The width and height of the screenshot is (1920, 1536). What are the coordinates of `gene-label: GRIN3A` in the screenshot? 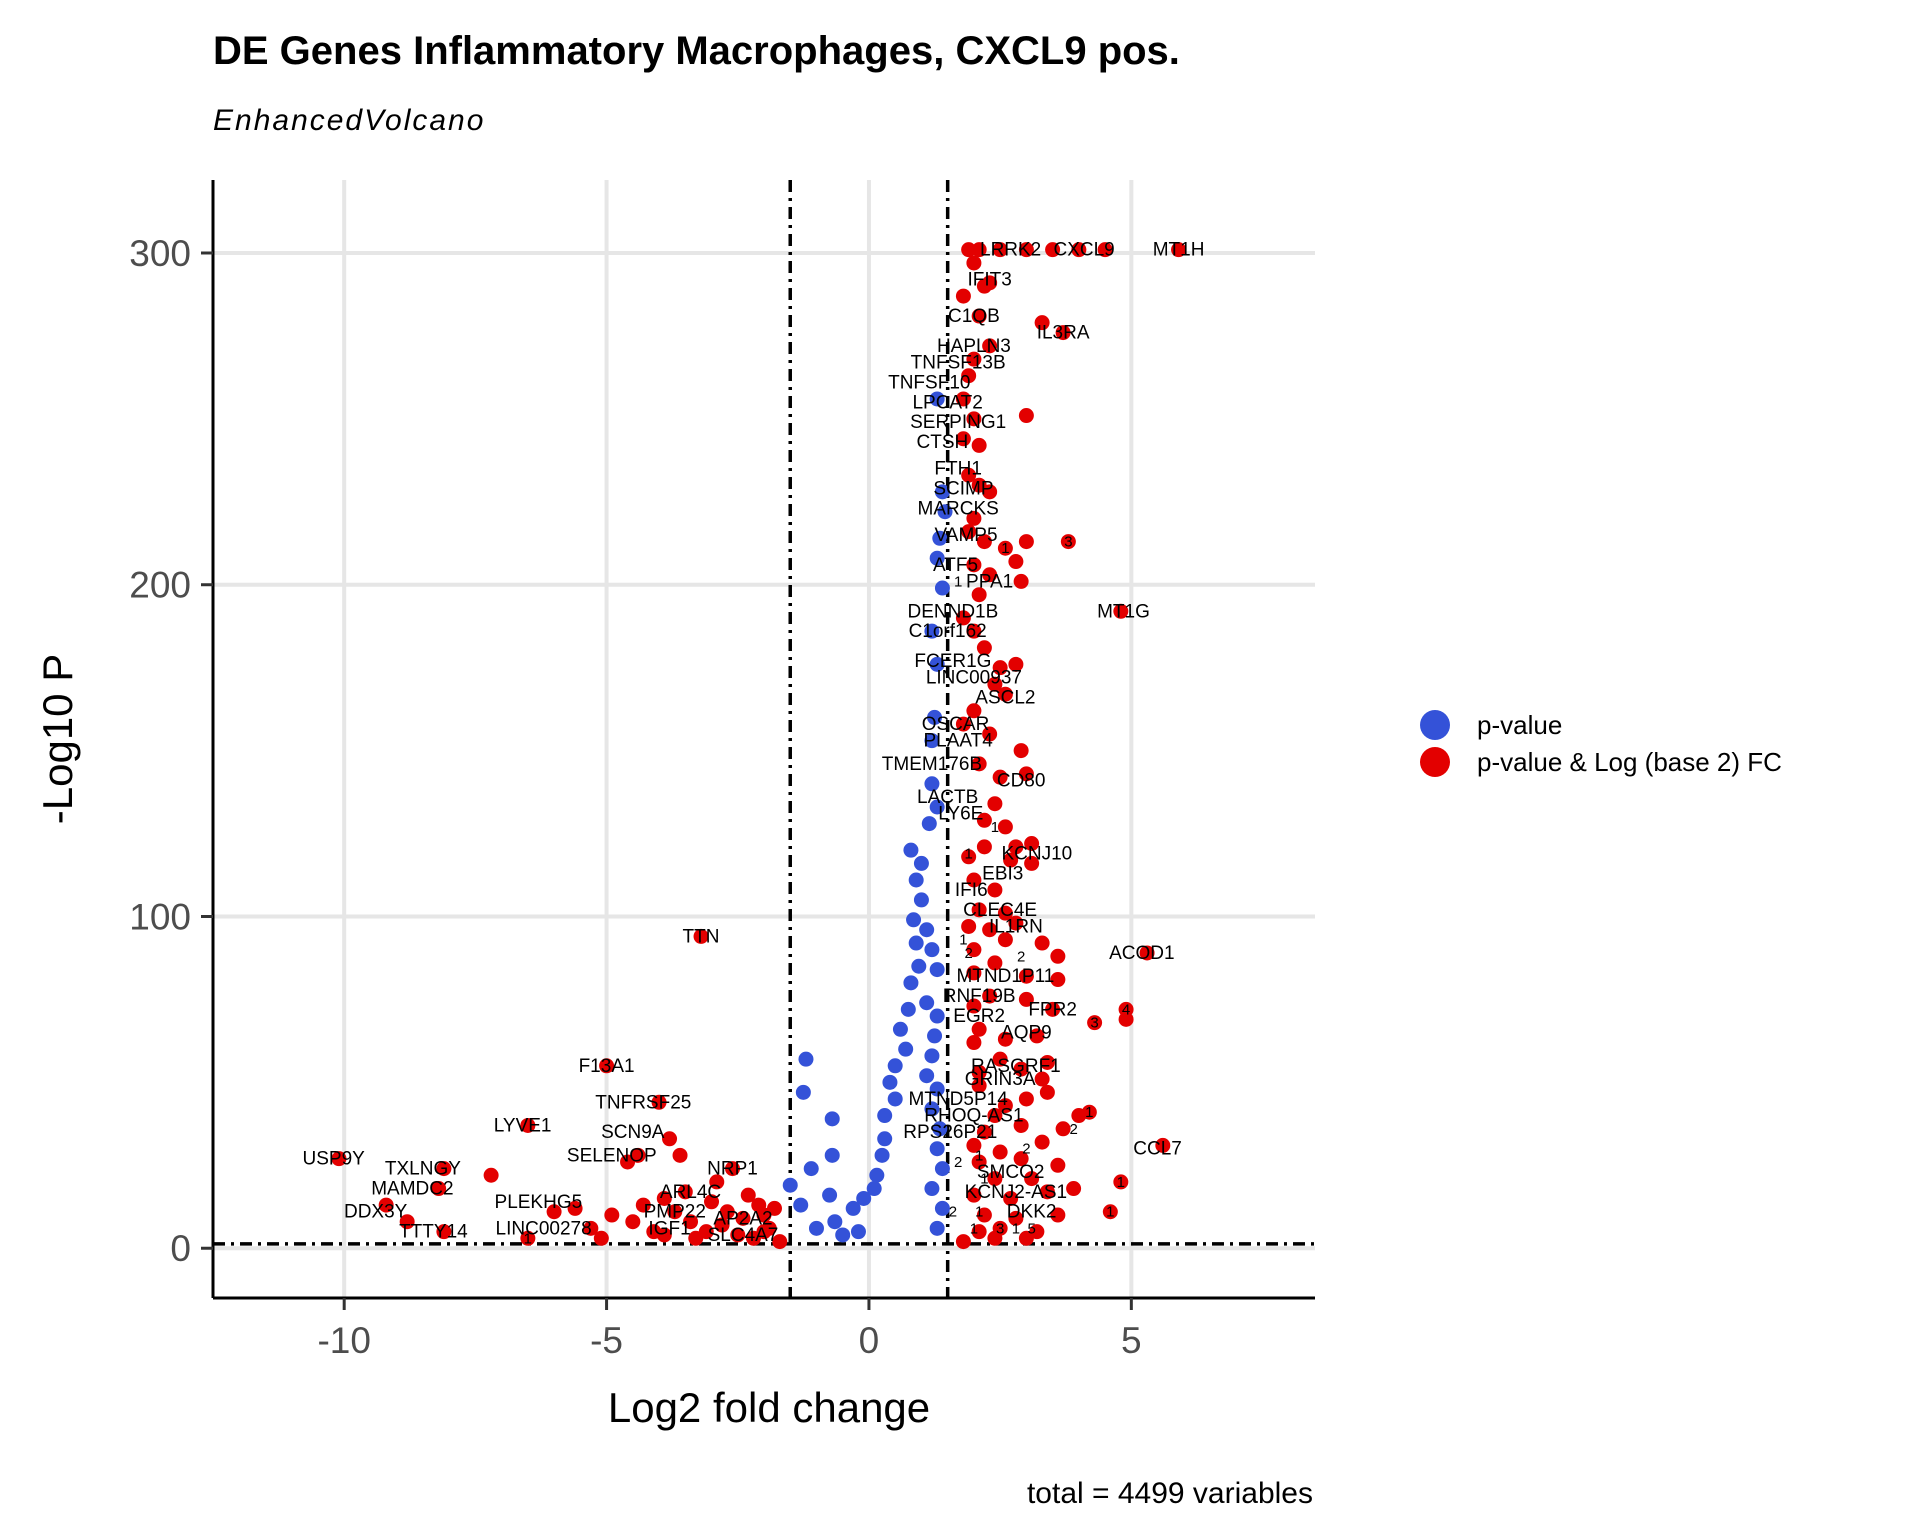 It's located at (1000, 1079).